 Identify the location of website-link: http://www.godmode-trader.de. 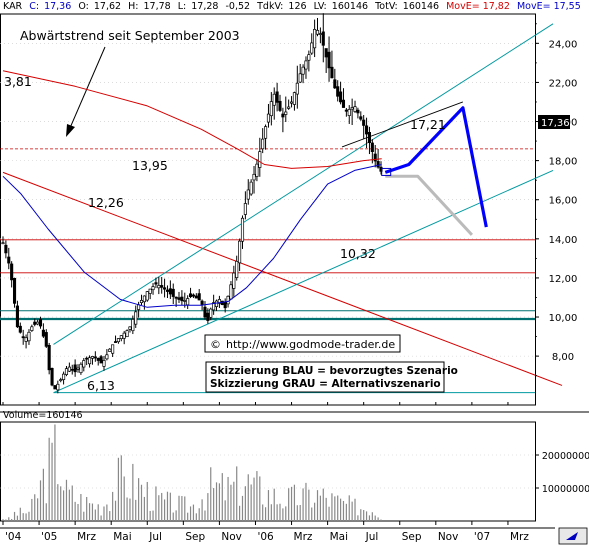
(310, 344).